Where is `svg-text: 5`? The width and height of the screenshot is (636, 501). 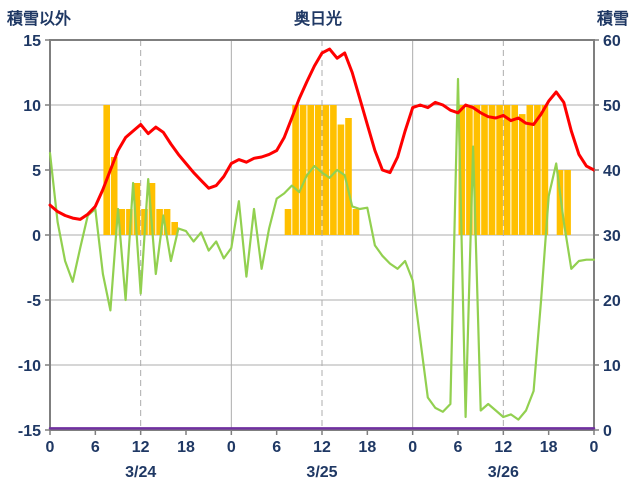
svg-text: 5 is located at coordinates (36, 171).